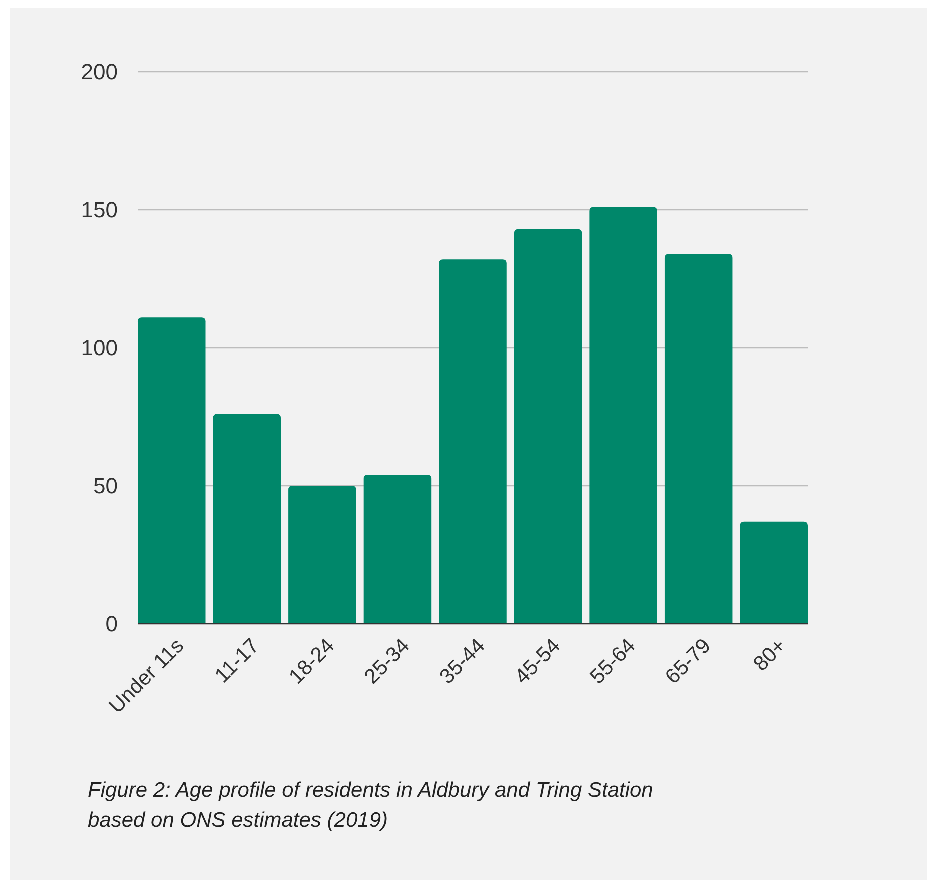  I want to click on y-tick-label: 200, so click(99, 72).